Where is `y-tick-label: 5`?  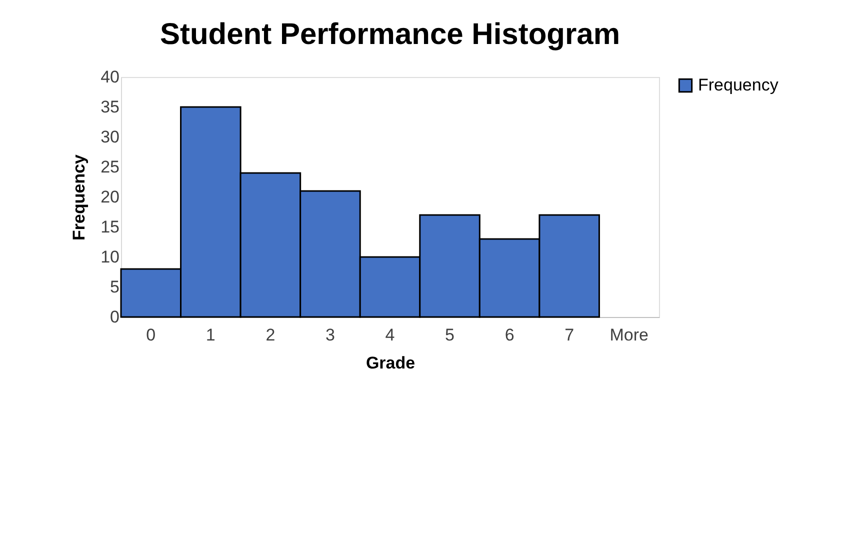 y-tick-label: 5 is located at coordinates (115, 287).